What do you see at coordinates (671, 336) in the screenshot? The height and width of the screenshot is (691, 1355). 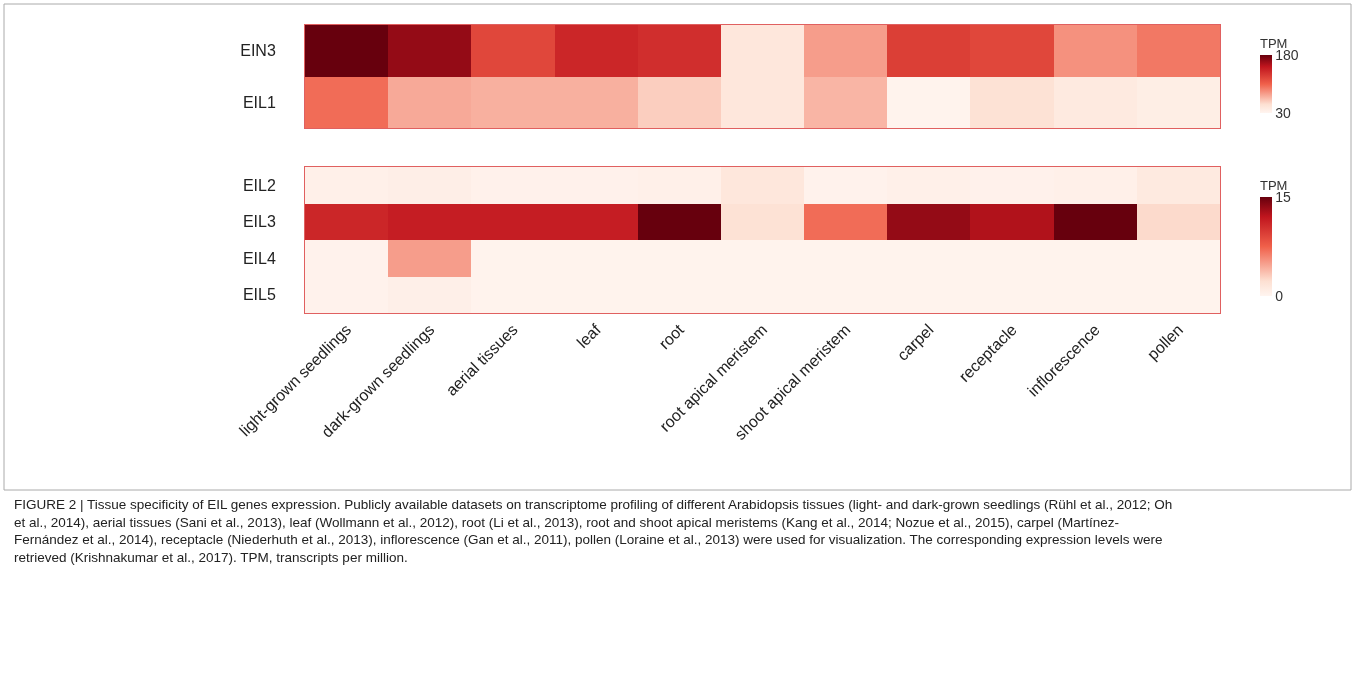 I see `x-tick-label: root` at bounding box center [671, 336].